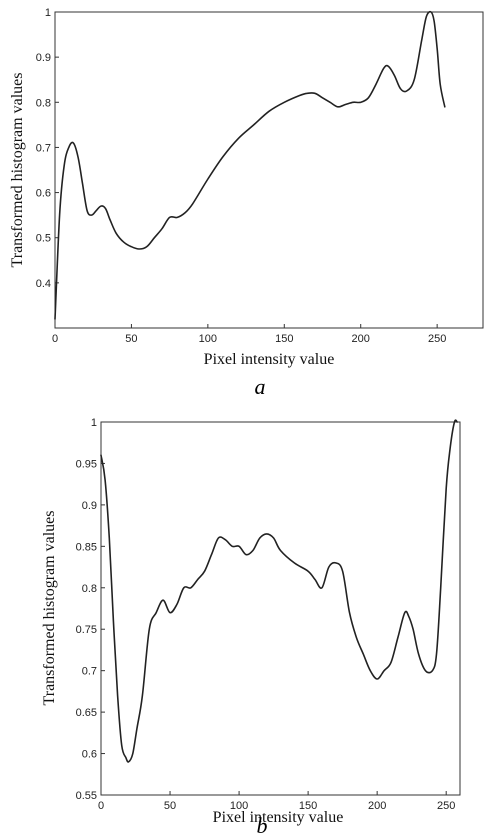 The image size is (490, 834). Describe the element at coordinates (89, 672) in the screenshot. I see `y-tick-label-b: 0.7` at that location.